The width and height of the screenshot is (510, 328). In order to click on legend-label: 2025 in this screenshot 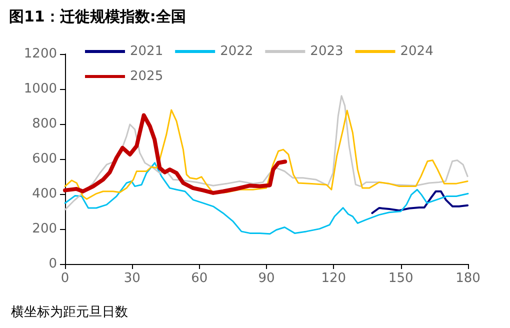, I will do `click(147, 76)`.